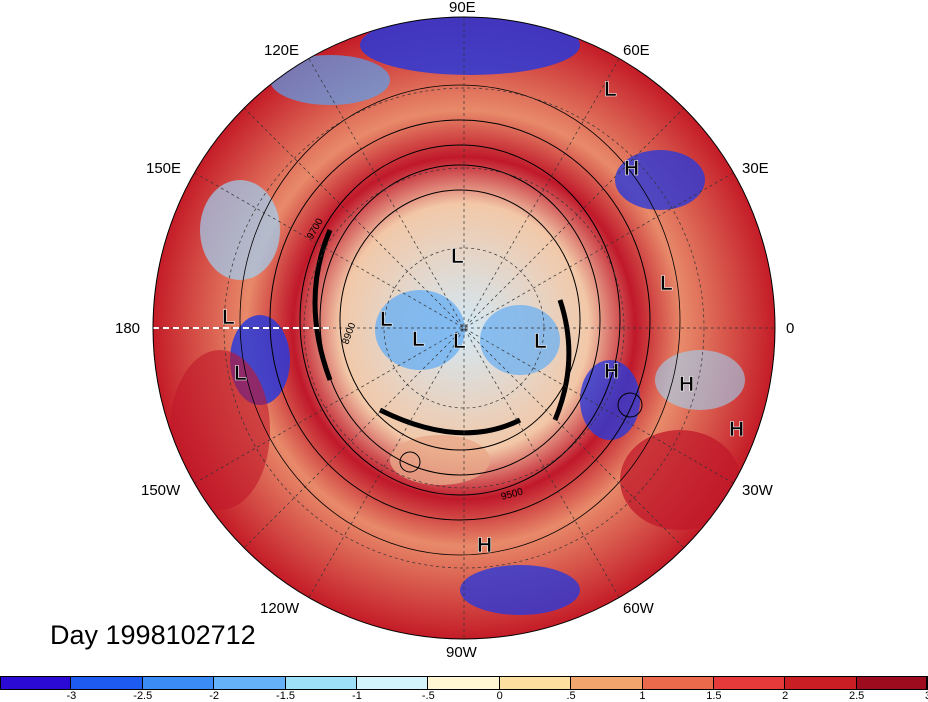 The height and width of the screenshot is (702, 928). What do you see at coordinates (214, 696) in the screenshot?
I see `colorbar-tick-label: -2` at bounding box center [214, 696].